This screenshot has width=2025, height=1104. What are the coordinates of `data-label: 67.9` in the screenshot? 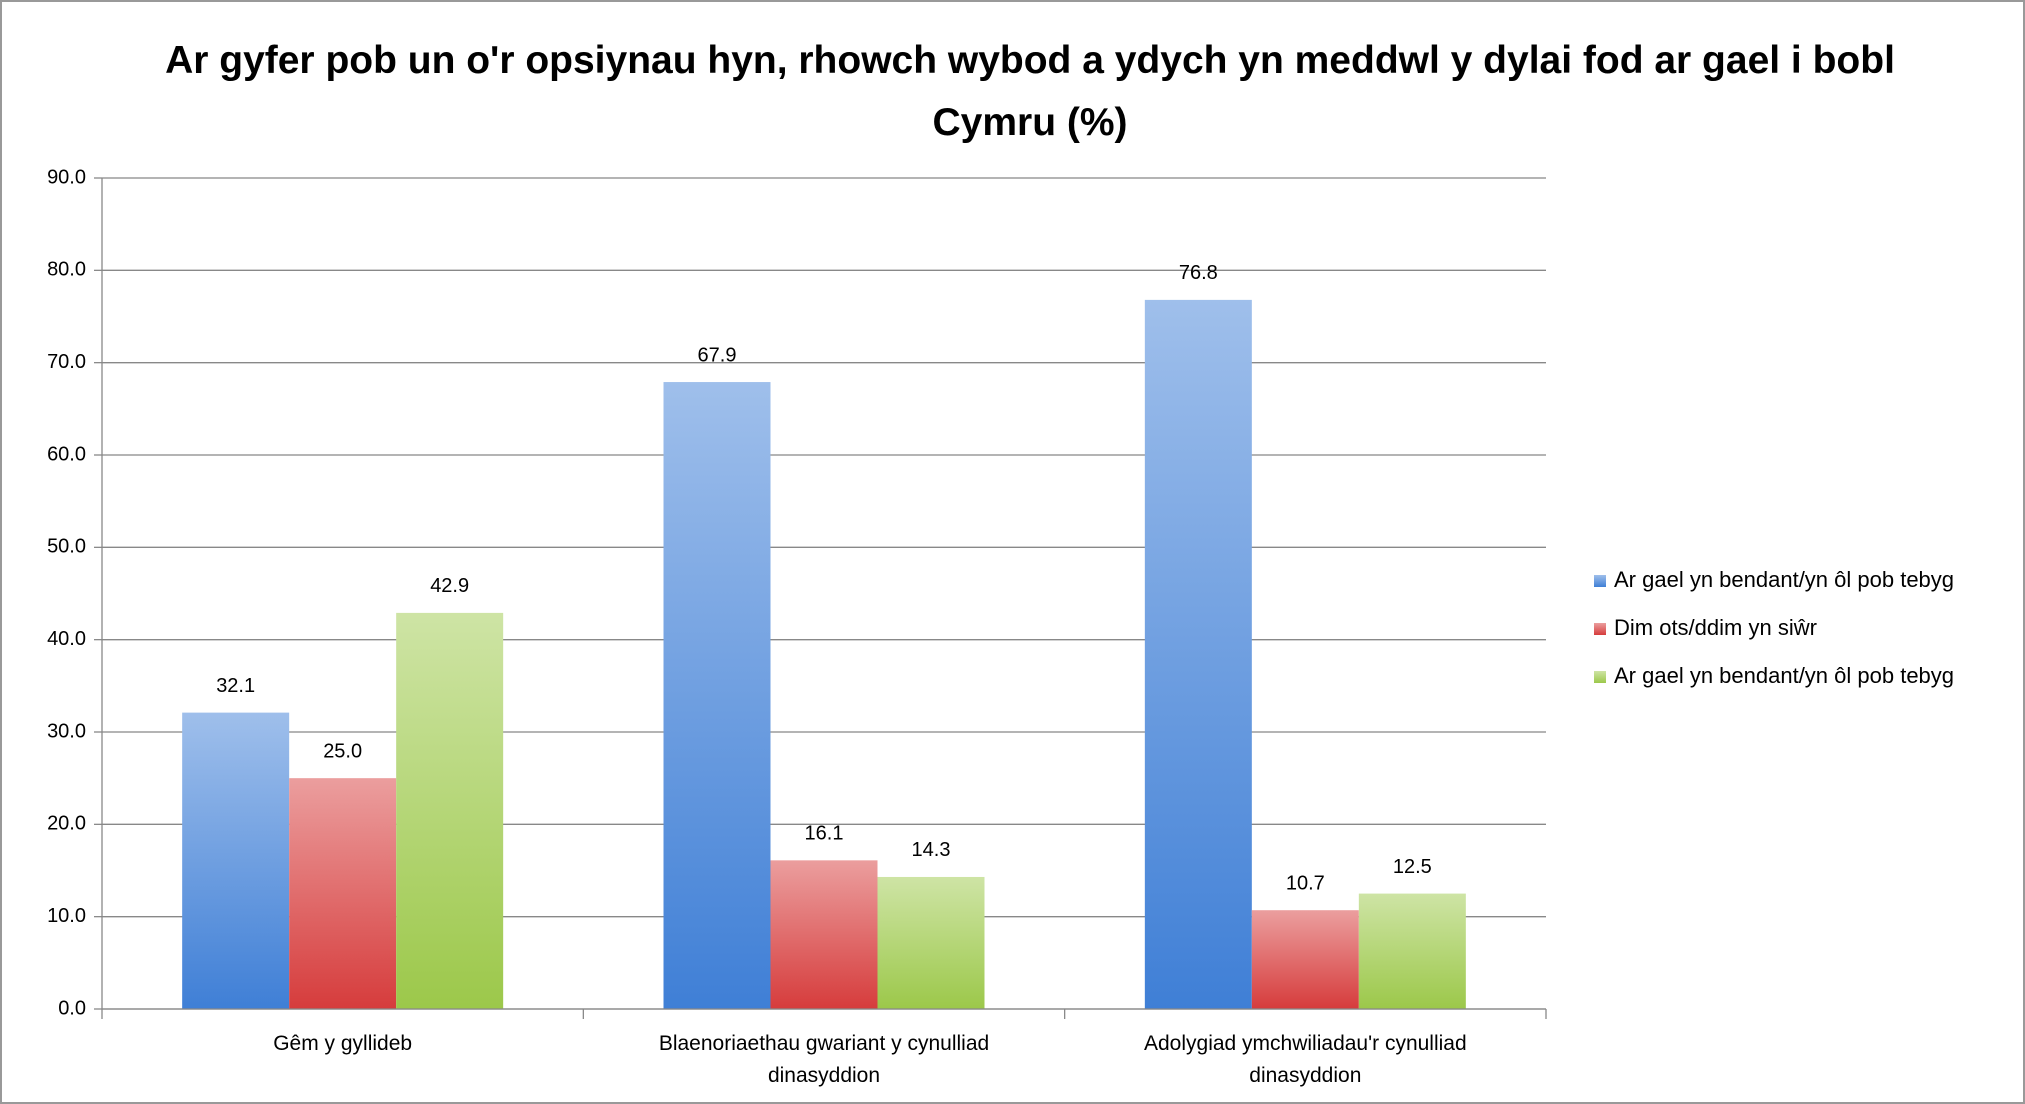 It's located at (717, 355).